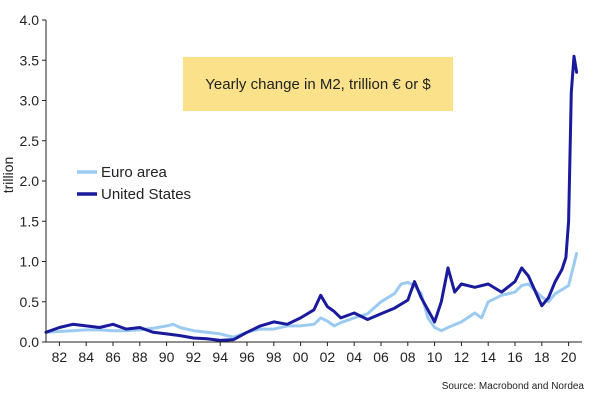 The height and width of the screenshot is (405, 600). I want to click on x-tick-label: 00, so click(301, 357).